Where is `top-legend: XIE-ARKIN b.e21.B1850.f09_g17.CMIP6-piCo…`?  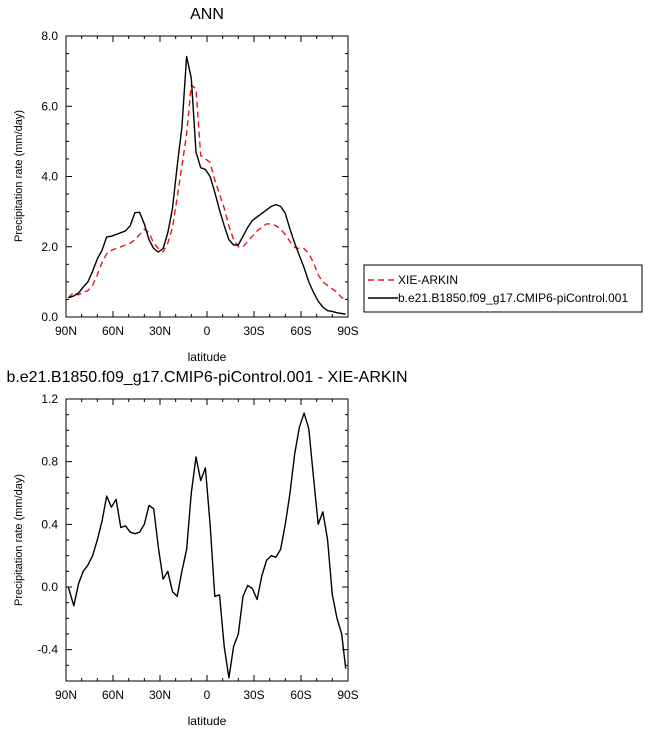 top-legend: XIE-ARKIN b.e21.B1850.f09_g17.CMIP6-piCo… is located at coordinates (503, 288).